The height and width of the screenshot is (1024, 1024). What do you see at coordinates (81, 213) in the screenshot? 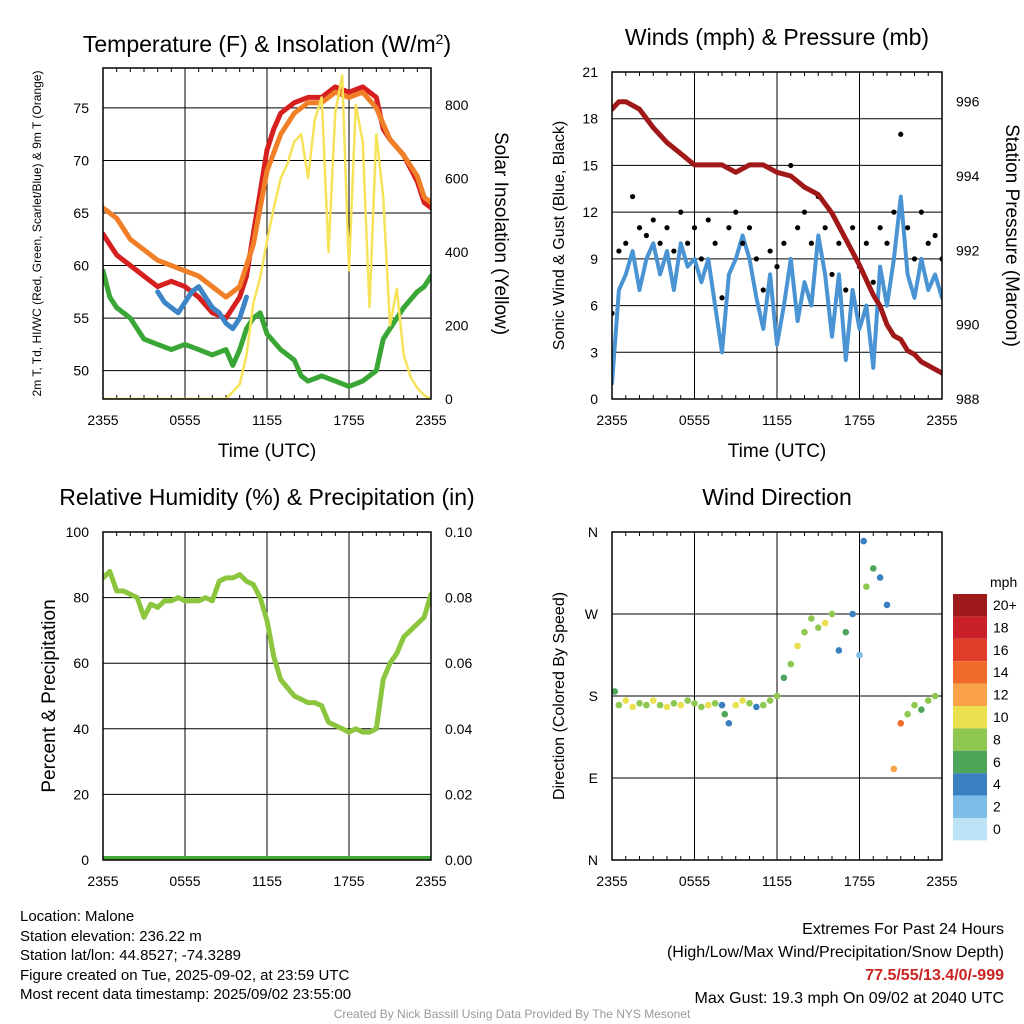
I see `y-tick-label: 65` at bounding box center [81, 213].